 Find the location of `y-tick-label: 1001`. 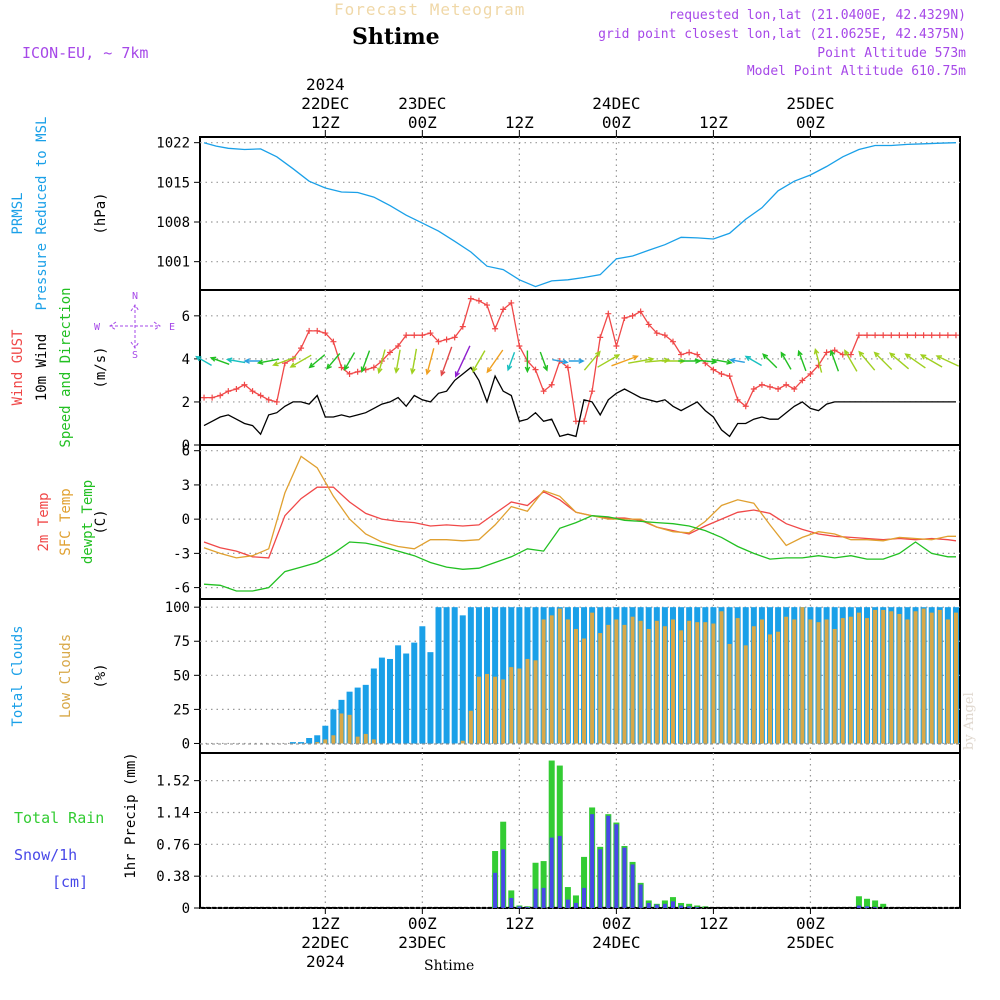

y-tick-label: 1001 is located at coordinates (173, 263).